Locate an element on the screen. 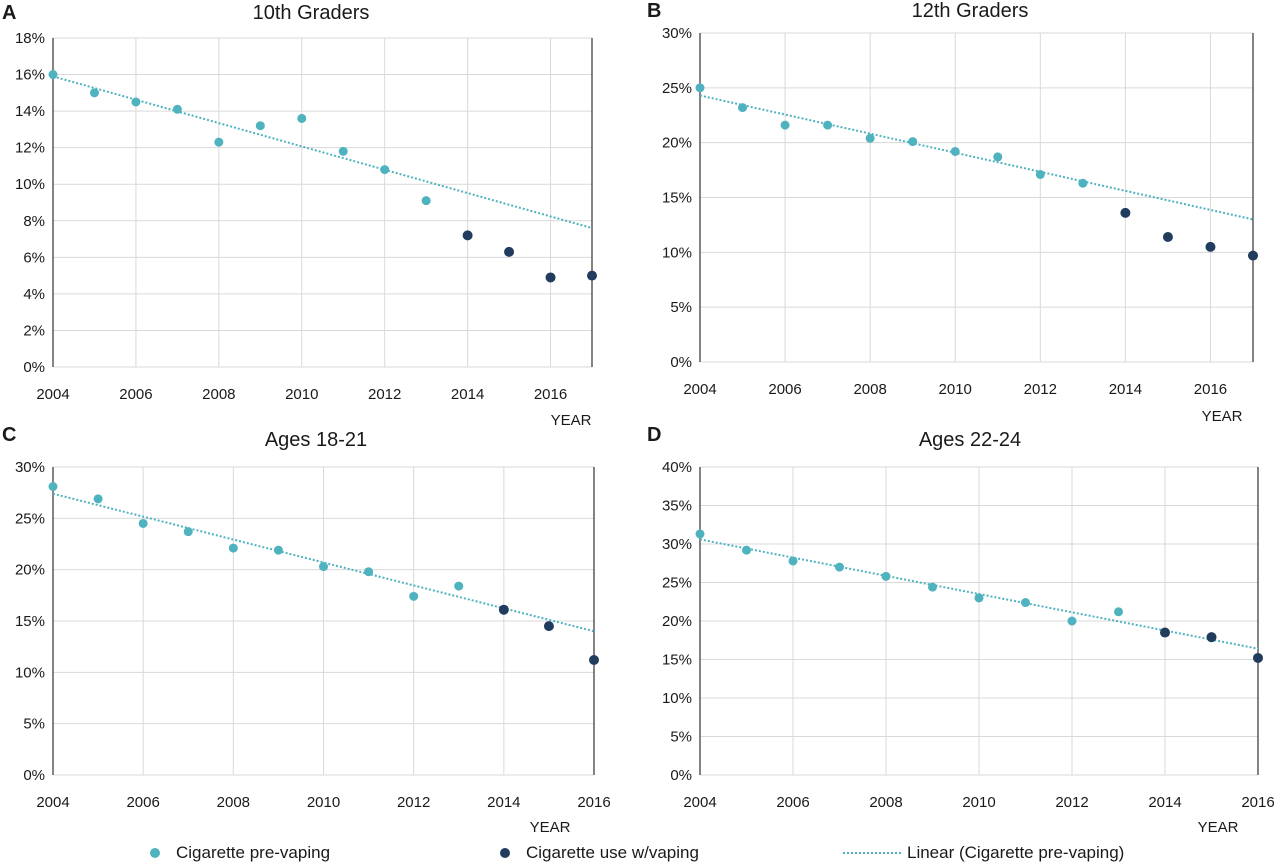 This screenshot has height=866, width=1280. y-tick-label: 8% is located at coordinates (34, 221).